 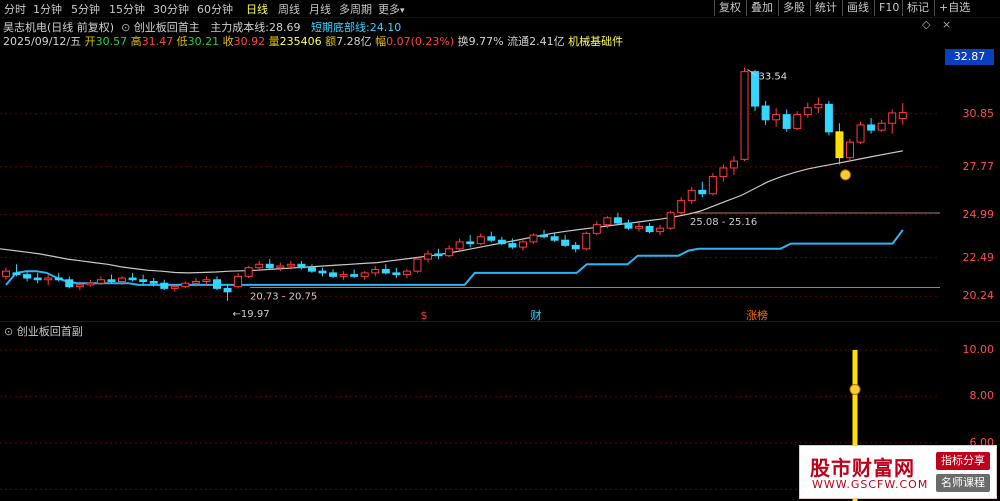 What do you see at coordinates (215, 9) in the screenshot?
I see `tab-period-60min: 60分钟` at bounding box center [215, 9].